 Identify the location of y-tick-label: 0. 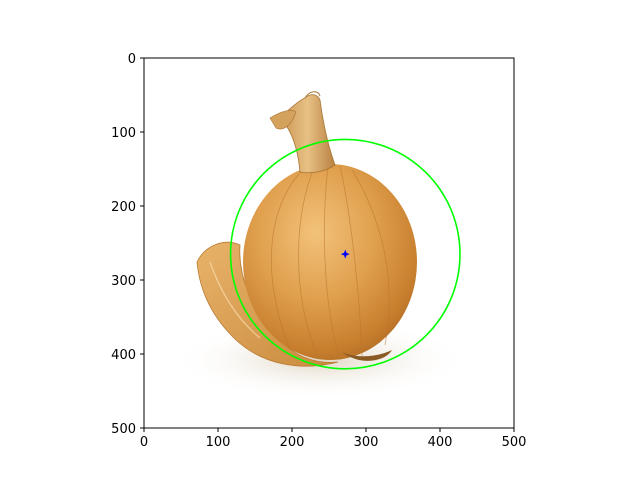
(132, 59).